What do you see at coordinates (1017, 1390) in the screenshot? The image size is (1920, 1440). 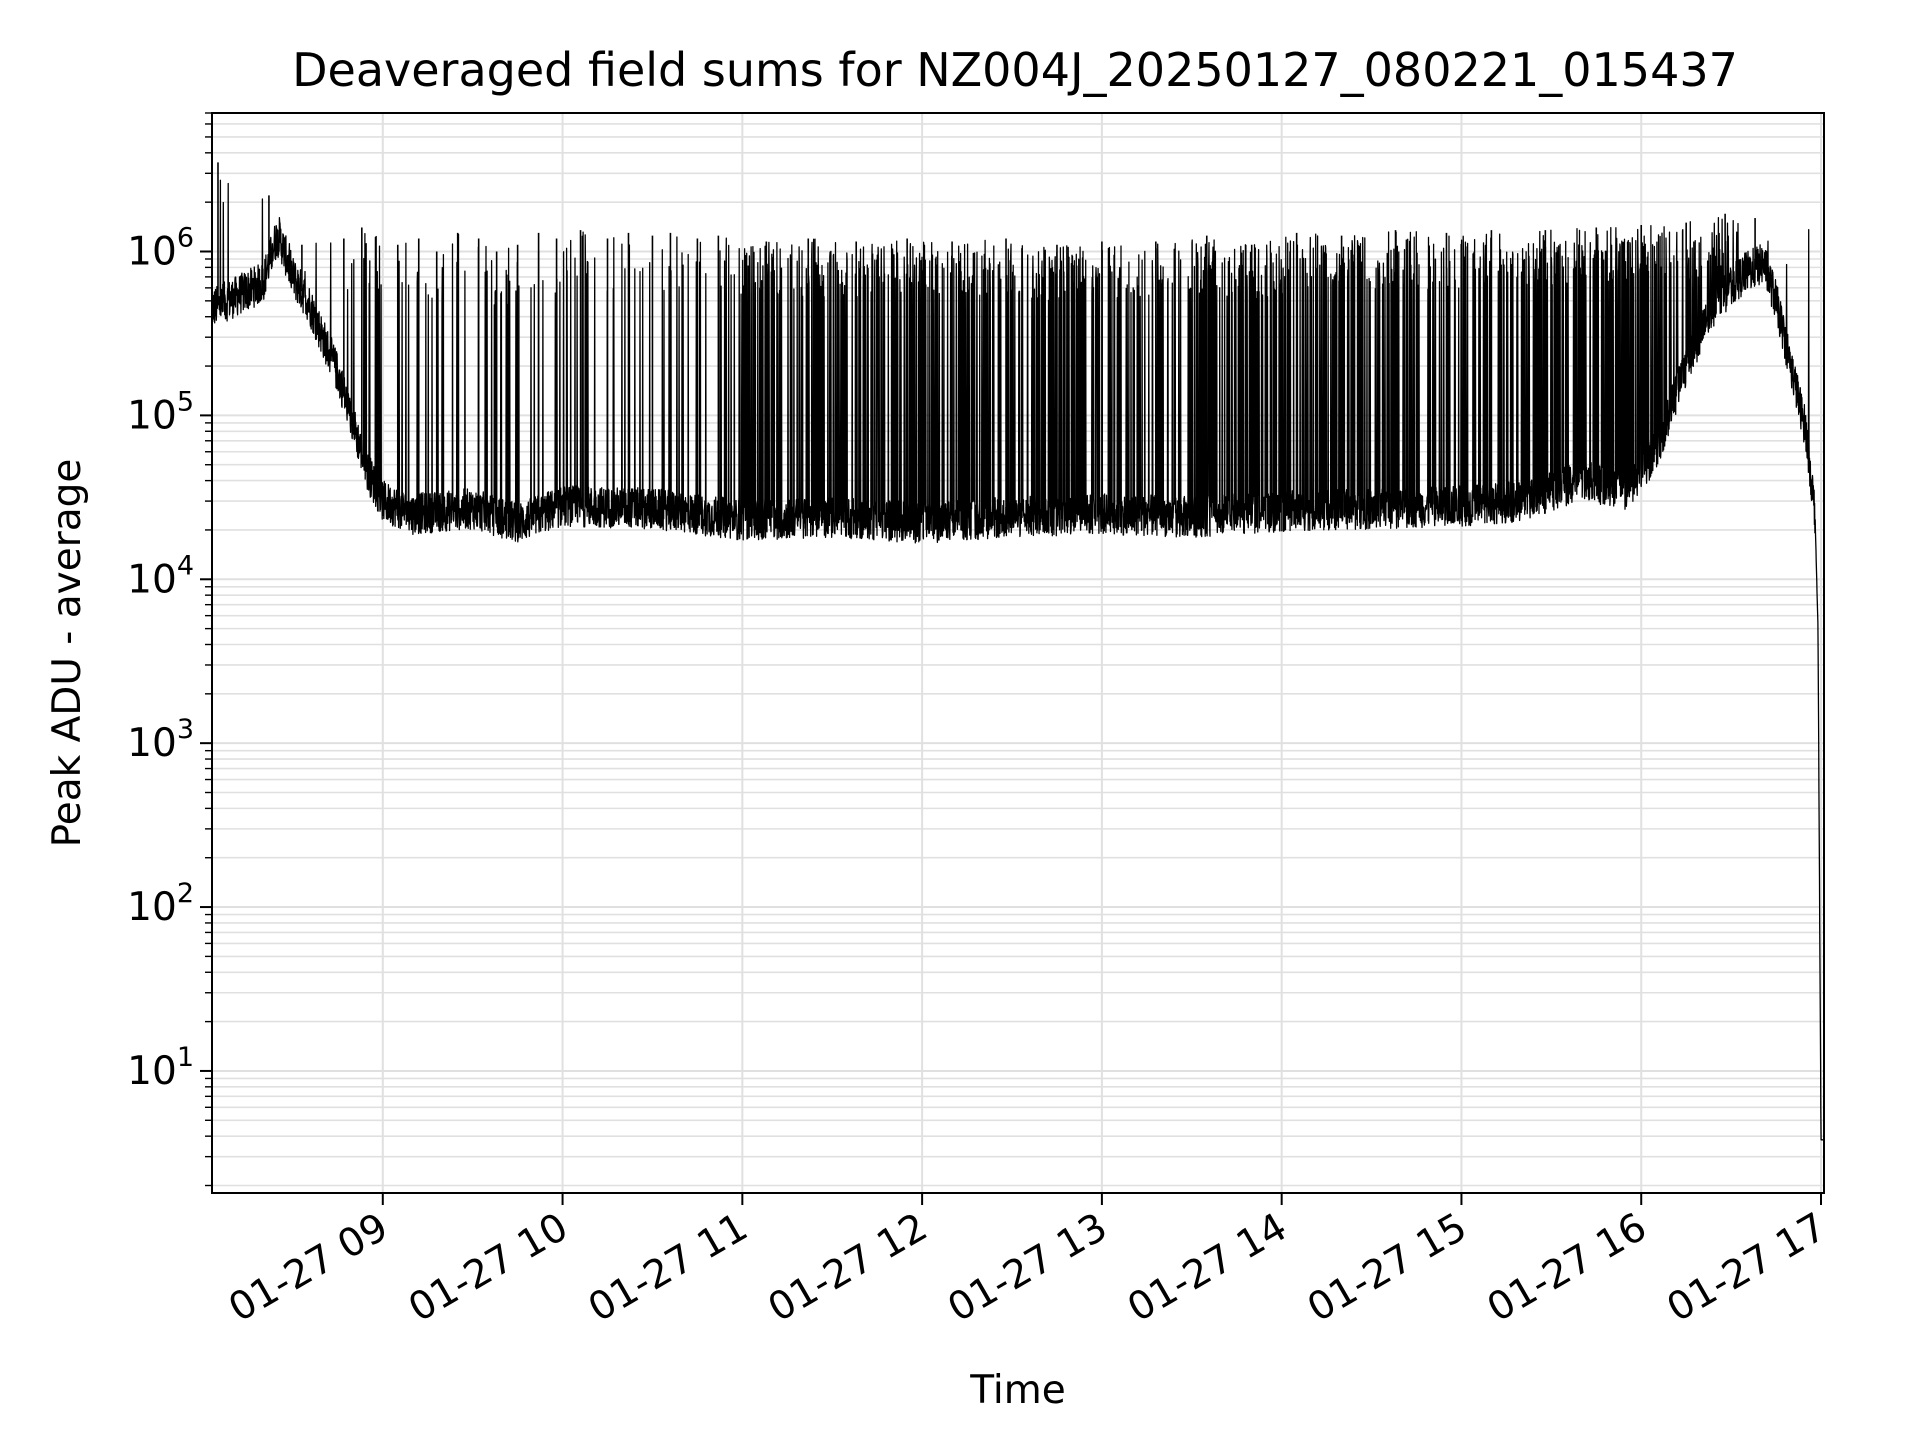 I see `x-axis-label: Time` at bounding box center [1017, 1390].